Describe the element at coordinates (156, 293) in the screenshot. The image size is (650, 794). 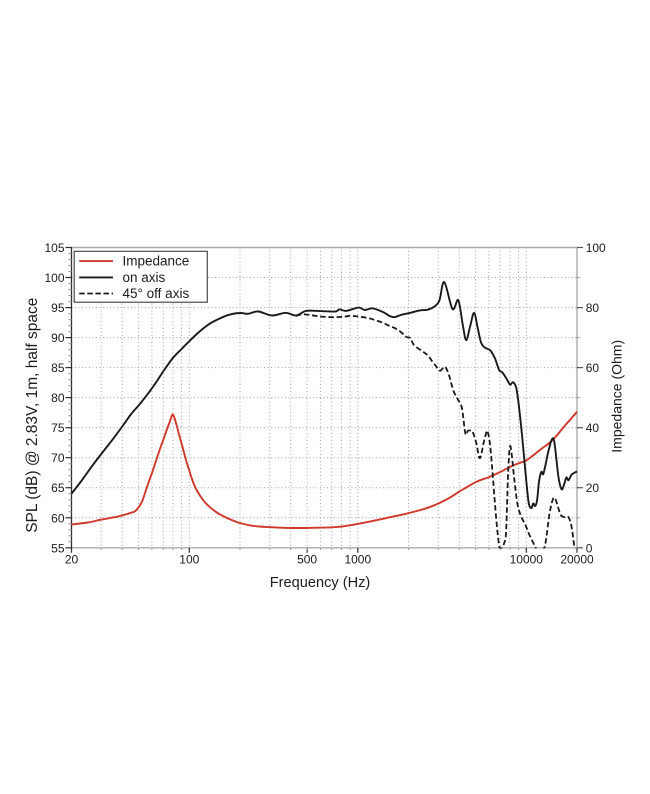
I see `svg-text: 45° off axis` at that location.